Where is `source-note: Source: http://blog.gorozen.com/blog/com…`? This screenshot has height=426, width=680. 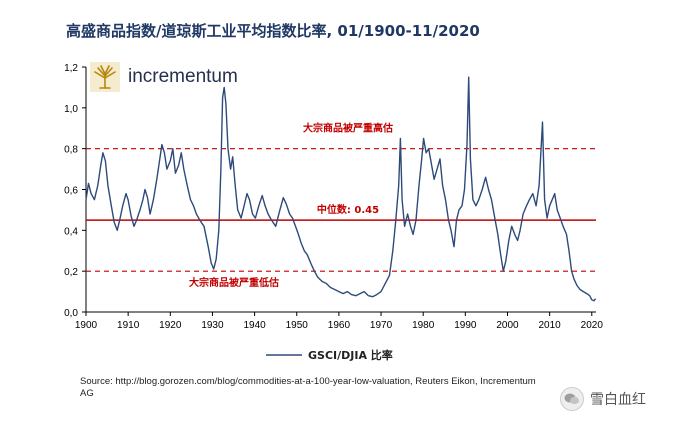
source-note: Source: http://blog.gorozen.com/blog/com… is located at coordinates (308, 387).